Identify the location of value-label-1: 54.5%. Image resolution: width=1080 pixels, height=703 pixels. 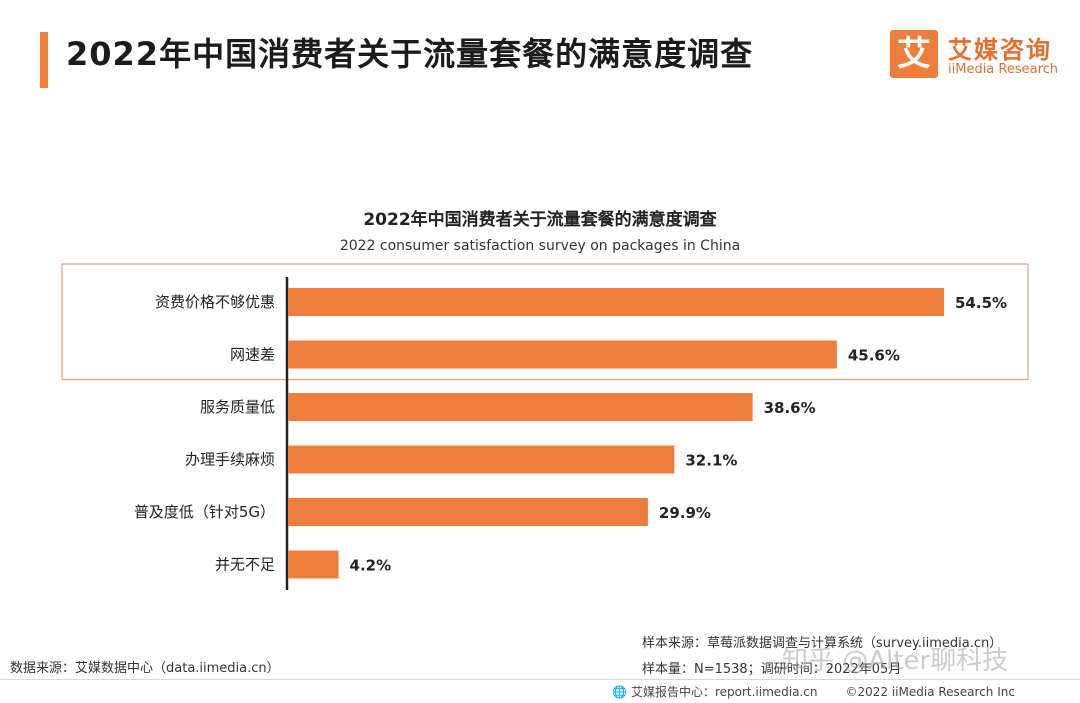
(981, 303).